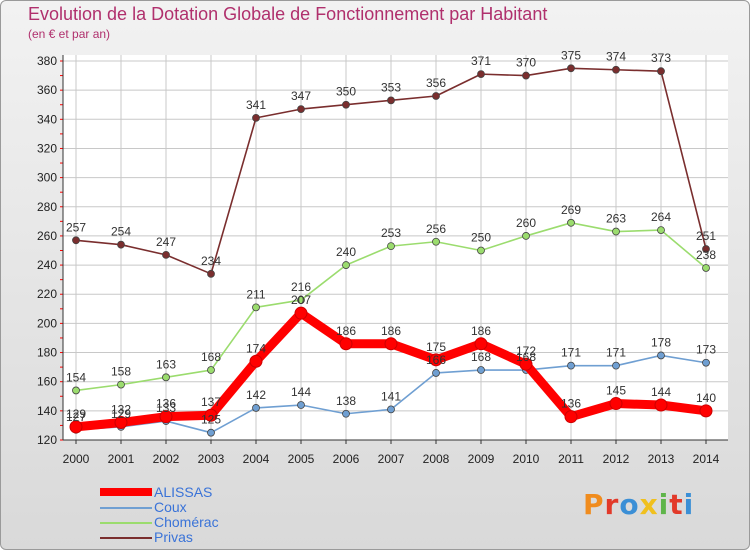 This screenshot has width=750, height=550. I want to click on data-label-chom-rac: 240, so click(346, 252).